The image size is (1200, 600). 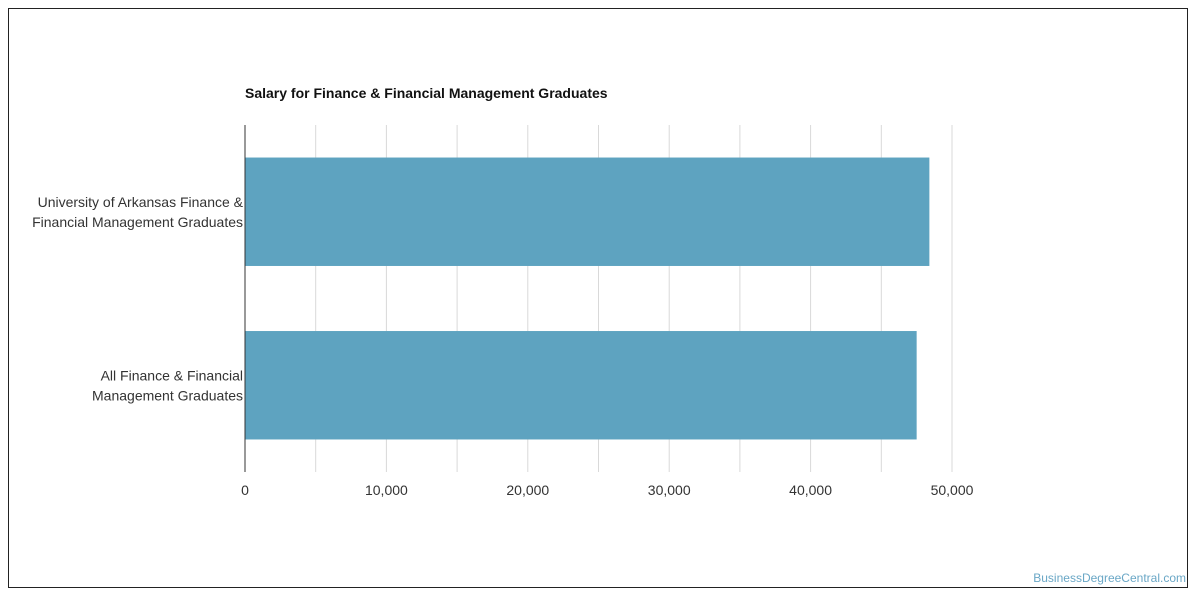 What do you see at coordinates (245, 490) in the screenshot?
I see `x-tick-label: 0` at bounding box center [245, 490].